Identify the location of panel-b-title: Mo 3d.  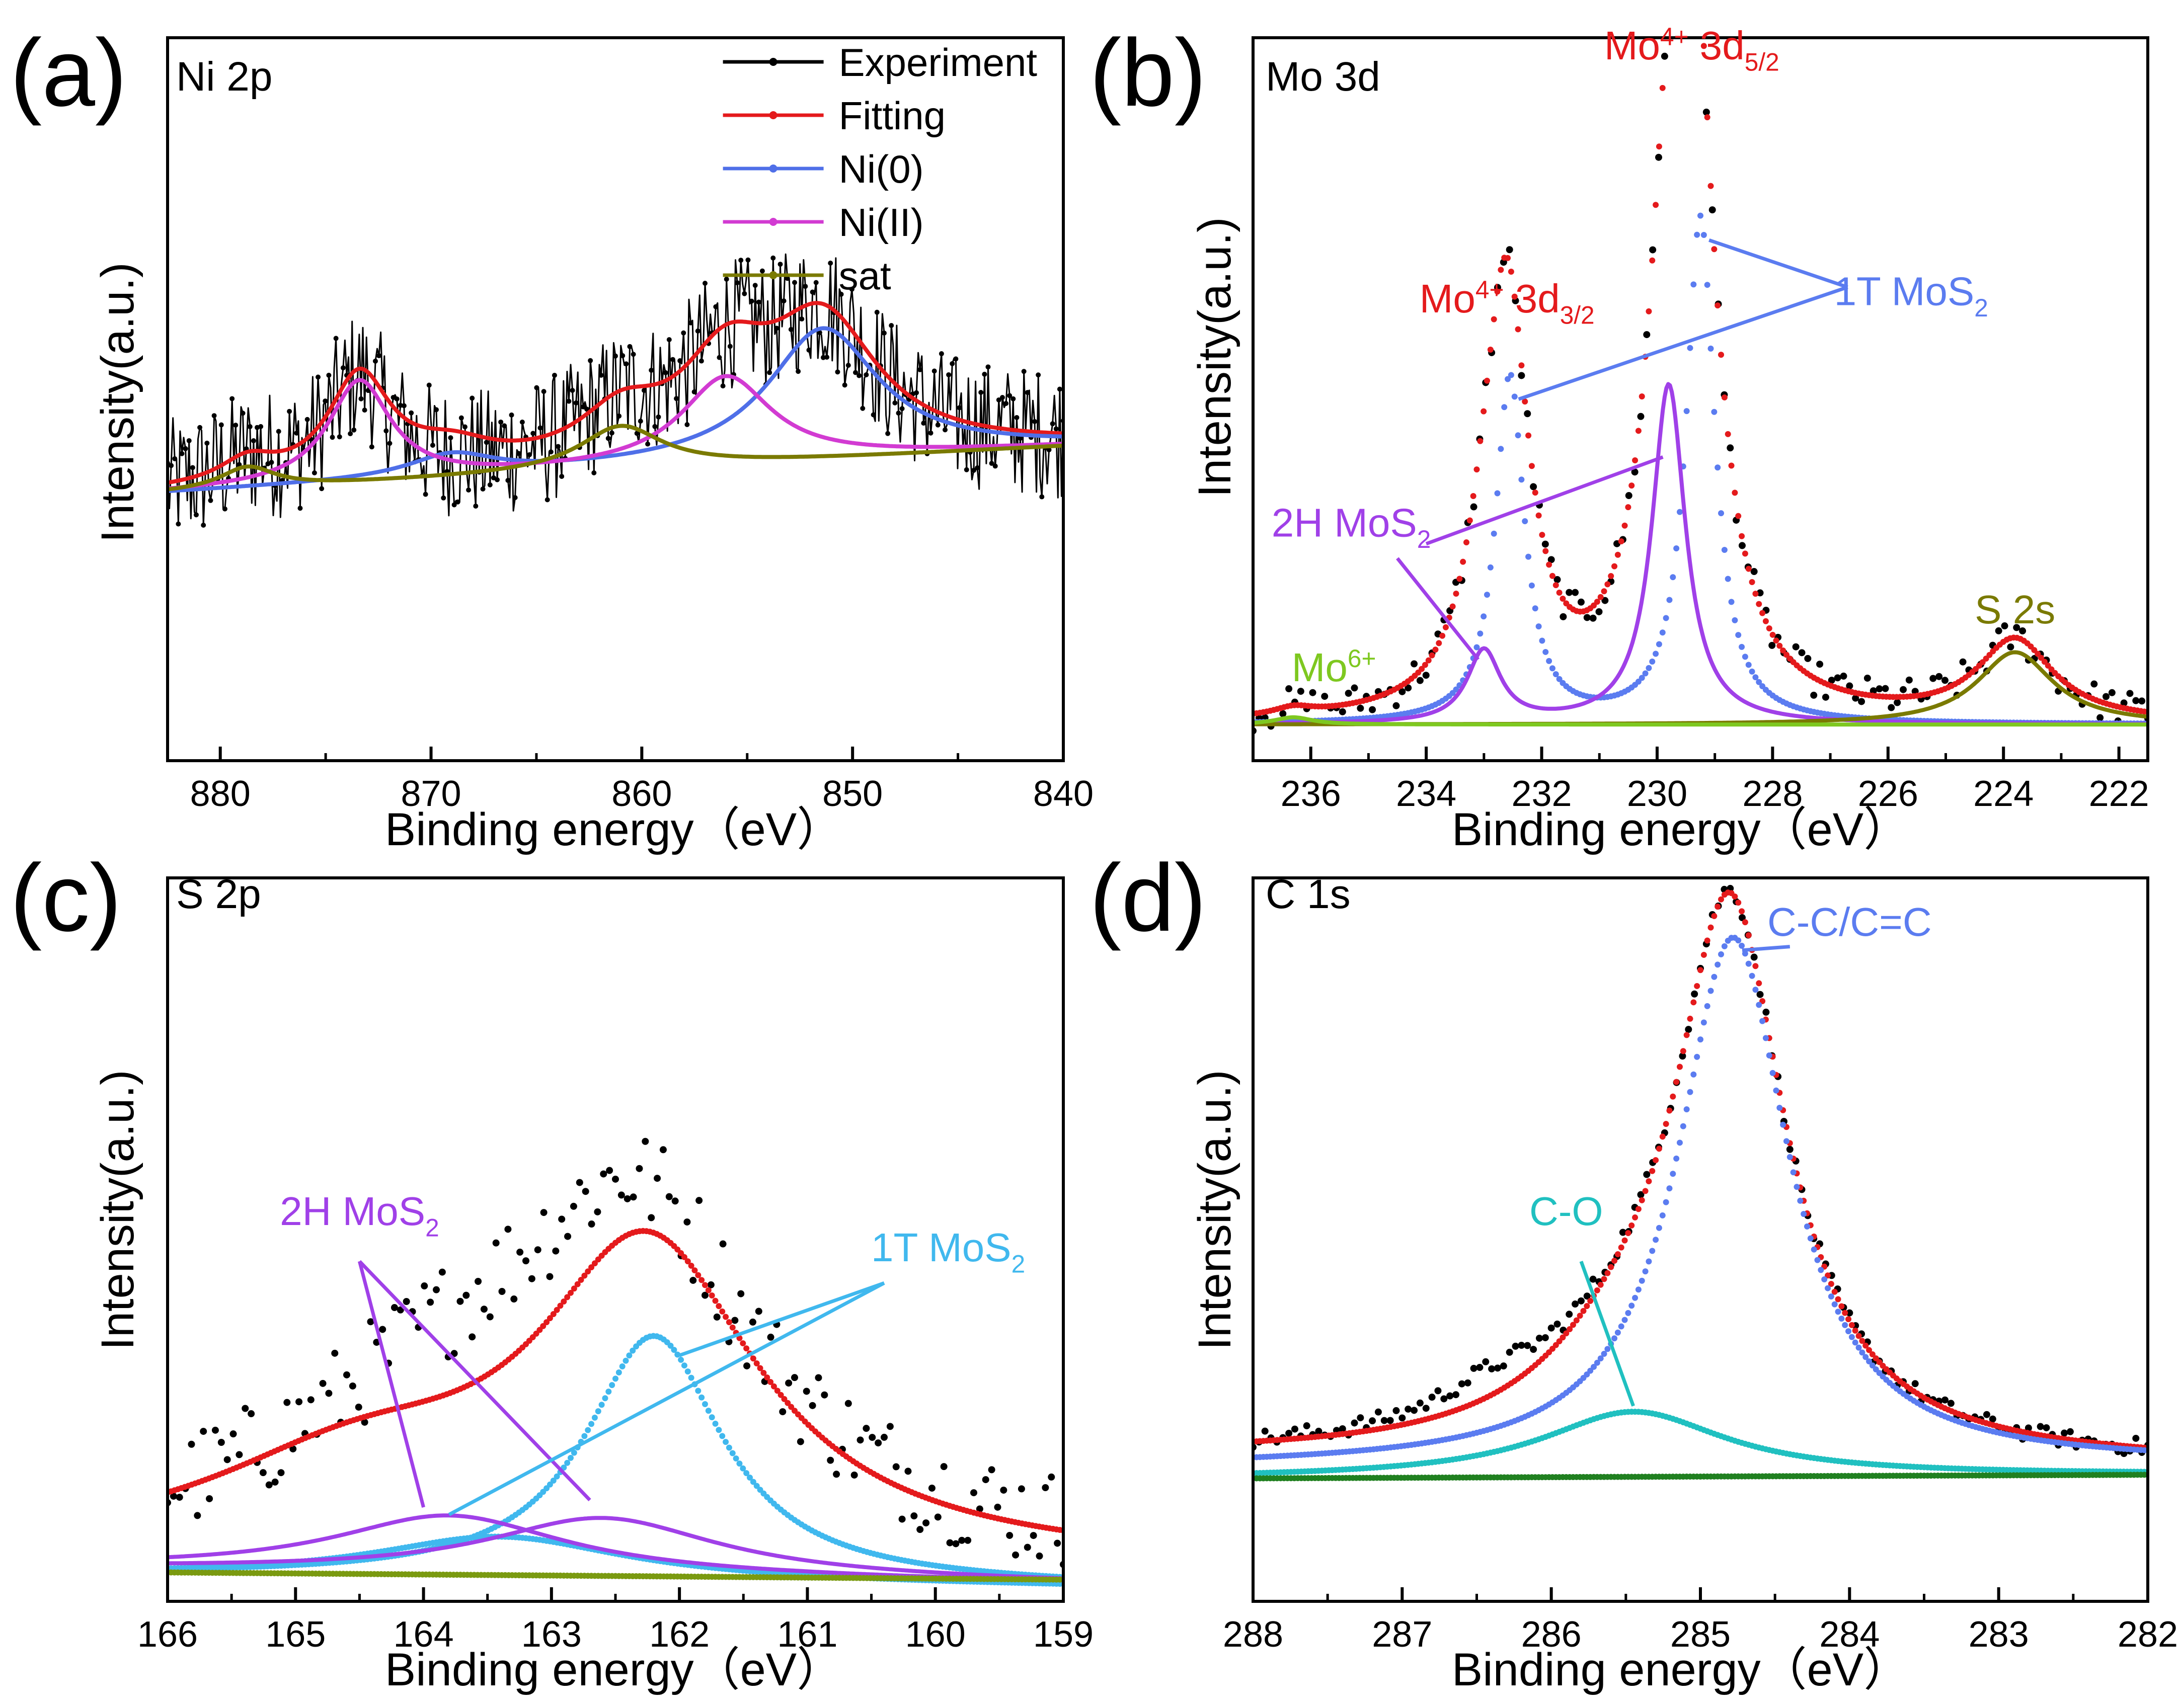
(1323, 77).